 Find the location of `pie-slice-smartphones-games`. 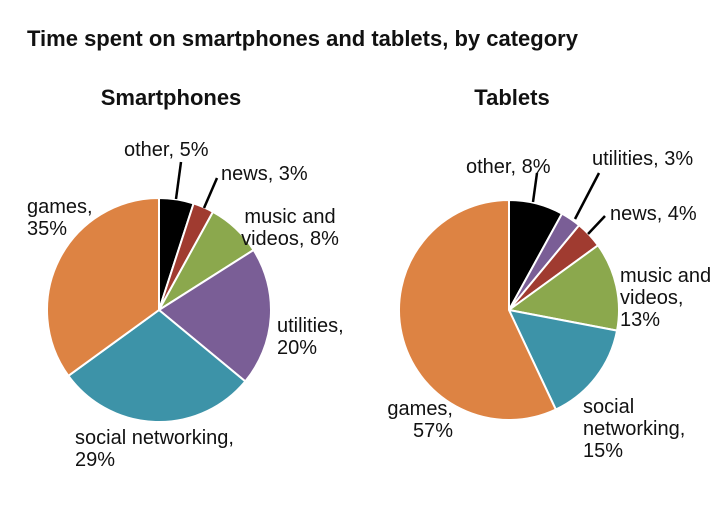

pie-slice-smartphones-games is located at coordinates (103, 287).